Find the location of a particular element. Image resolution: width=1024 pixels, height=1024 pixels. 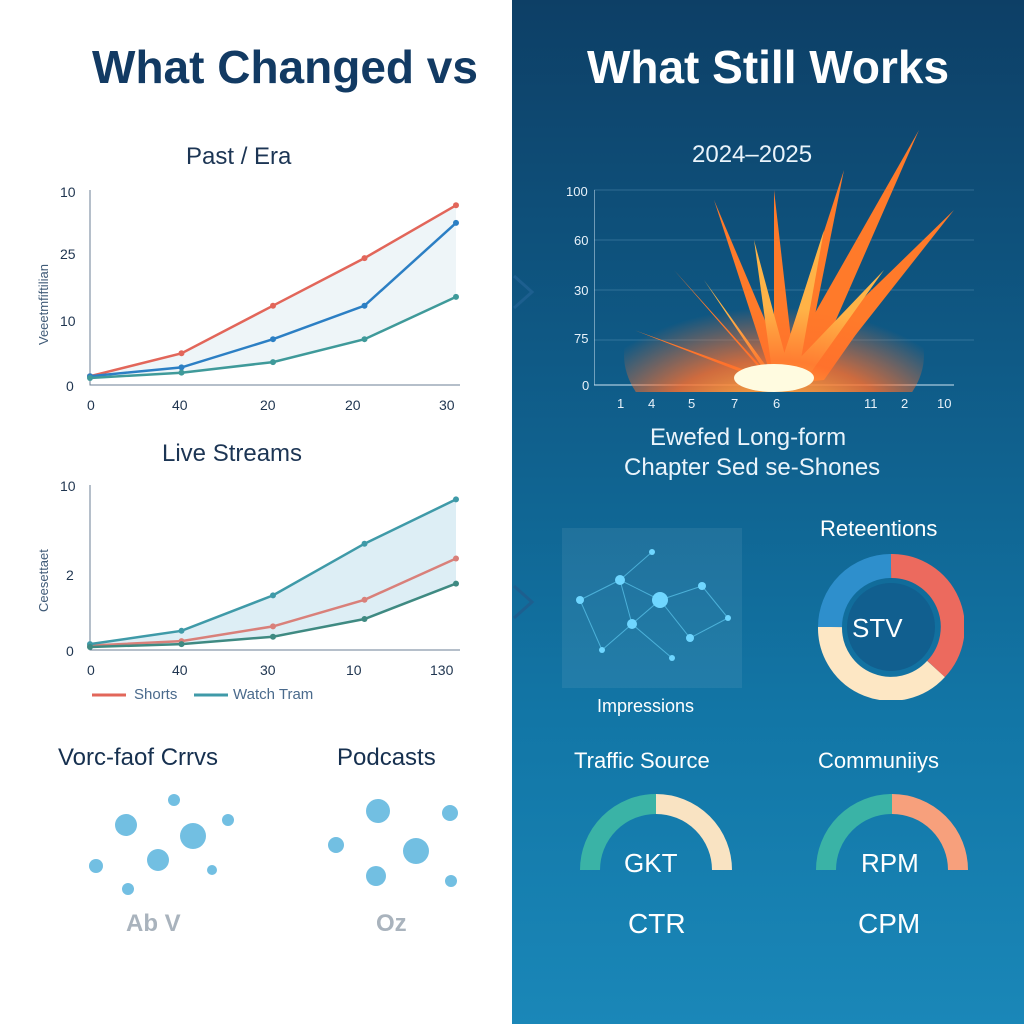

chart1-ytick: 0 is located at coordinates (70, 386).